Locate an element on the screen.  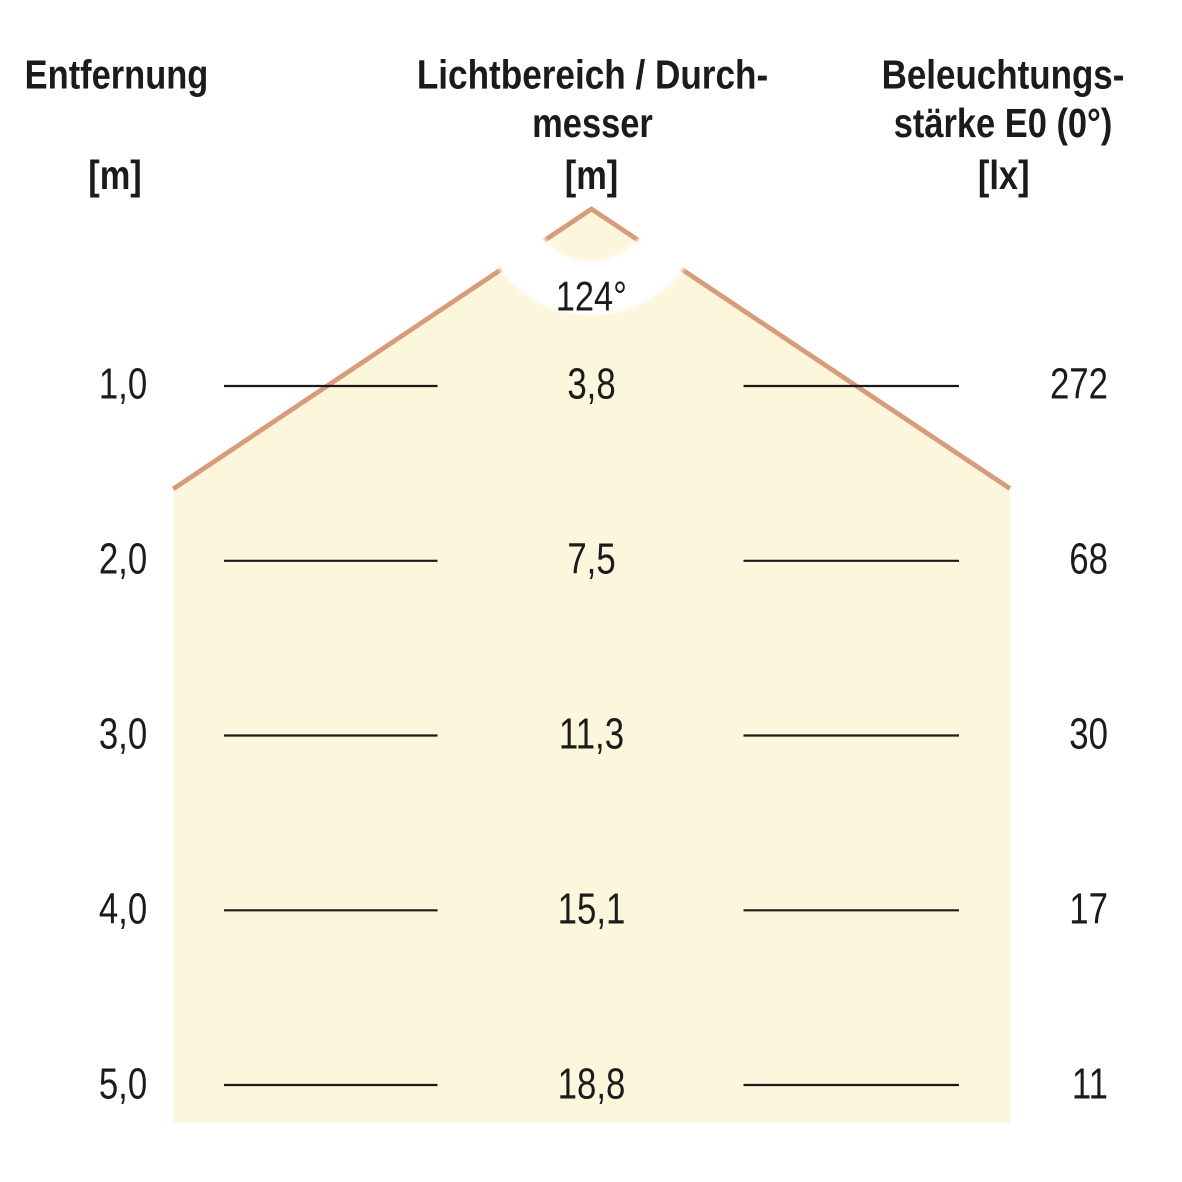
svg-text: stärke E0 (0°) is located at coordinates (1003, 123).